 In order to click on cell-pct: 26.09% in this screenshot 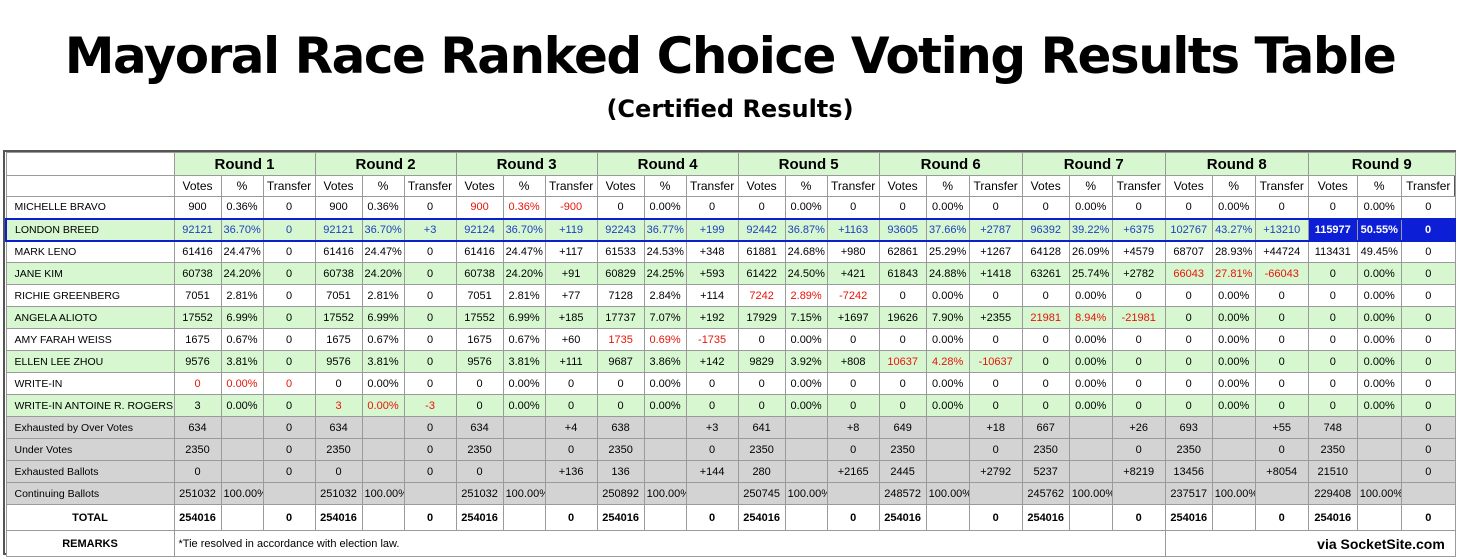, I will do `click(1090, 251)`.